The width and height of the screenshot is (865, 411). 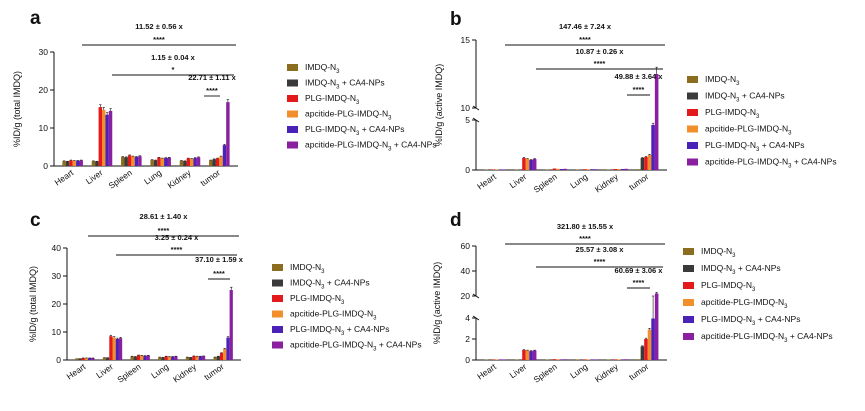 What do you see at coordinates (164, 216) in the screenshot?
I see `significance-label: 28.61 ± 1.40 x` at bounding box center [164, 216].